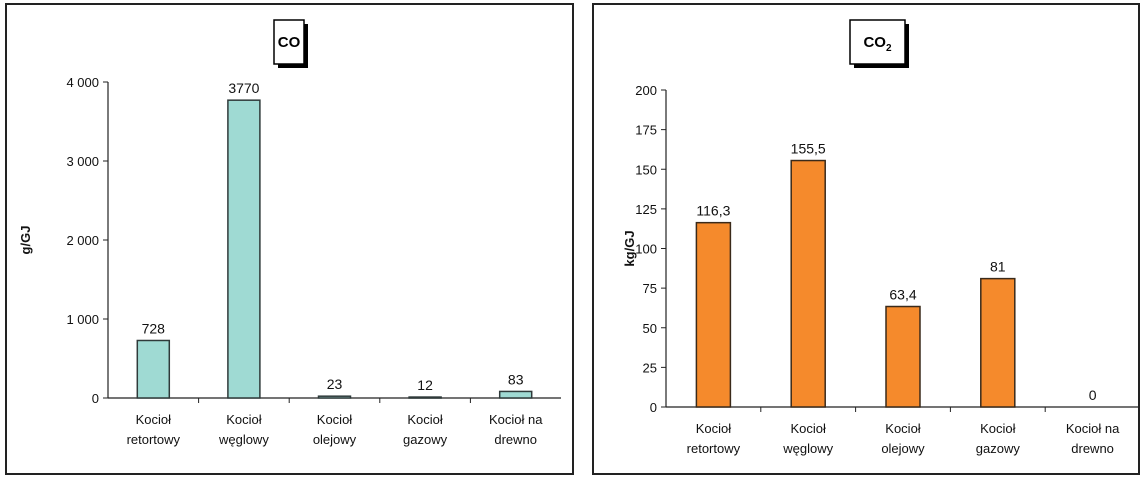 The width and height of the screenshot is (1145, 477). What do you see at coordinates (650, 288) in the screenshot?
I see `y-tick-label: 75` at bounding box center [650, 288].